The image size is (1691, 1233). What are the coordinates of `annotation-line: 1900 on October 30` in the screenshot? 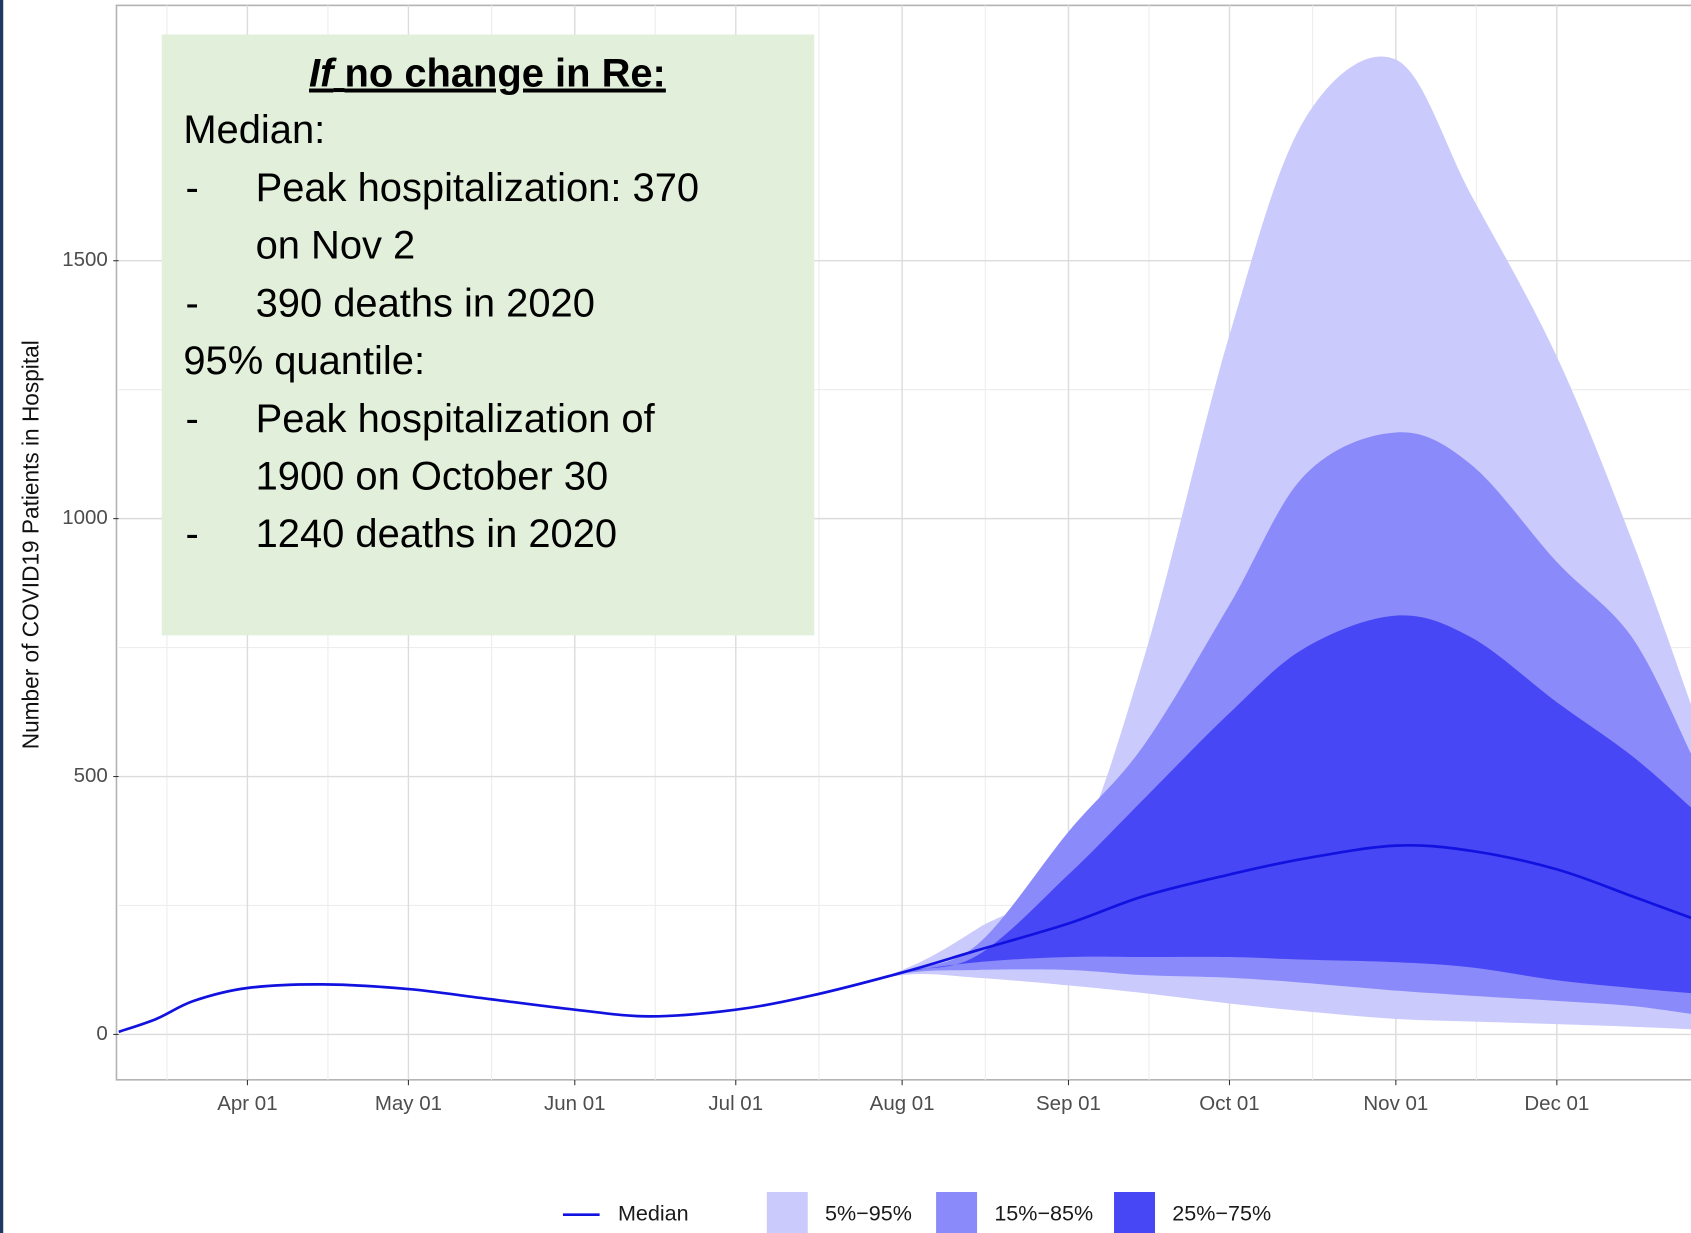 It's located at (432, 477).